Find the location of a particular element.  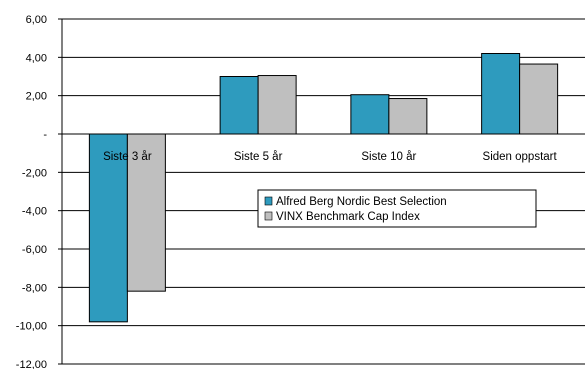

y-tick-label: -2,00 is located at coordinates (34, 173).